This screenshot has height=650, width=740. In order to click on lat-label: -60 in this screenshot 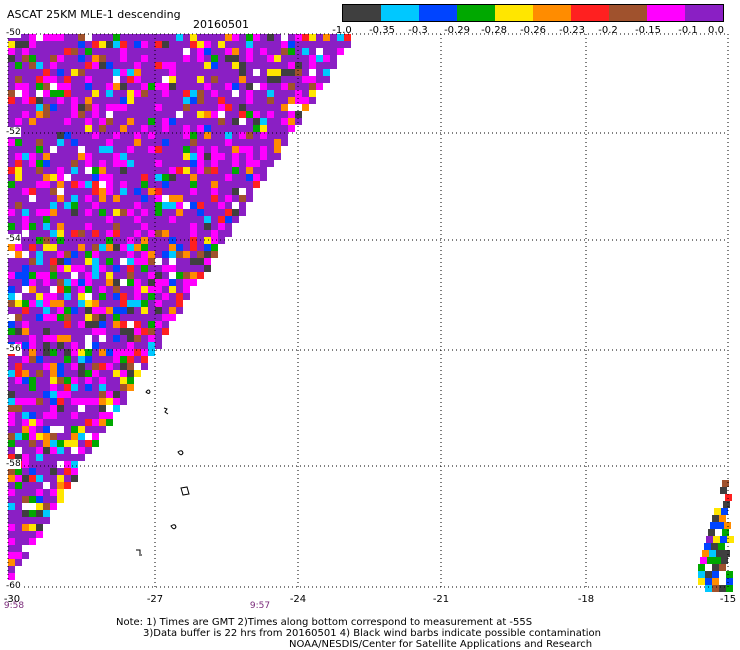, I will do `click(13, 586)`.